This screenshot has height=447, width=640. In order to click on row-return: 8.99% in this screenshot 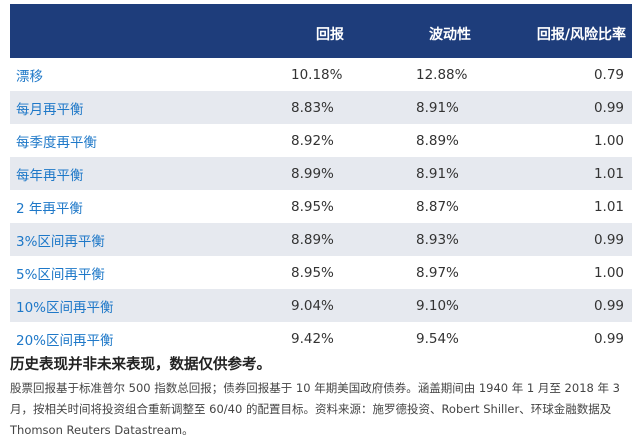, I will do `click(312, 173)`.